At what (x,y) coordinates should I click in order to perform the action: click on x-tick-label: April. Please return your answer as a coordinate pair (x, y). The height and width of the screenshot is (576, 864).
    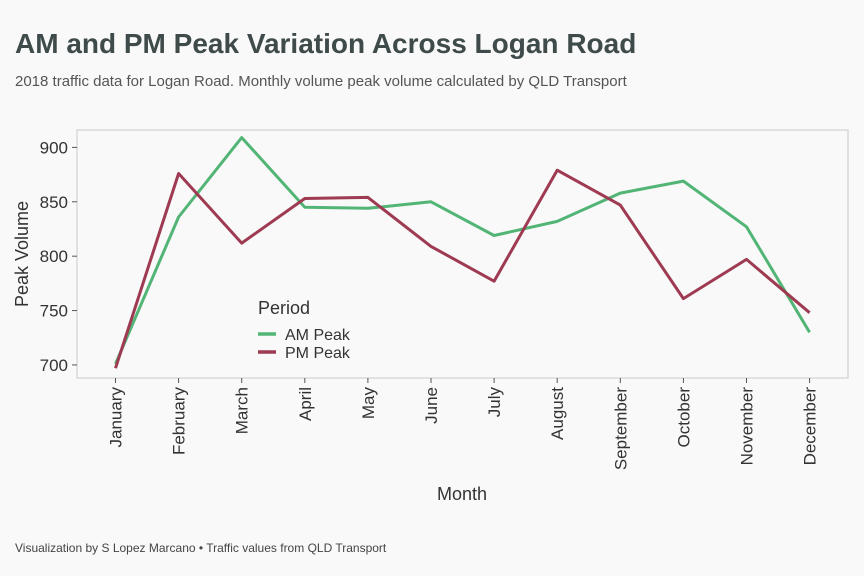
    Looking at the image, I should click on (305, 404).